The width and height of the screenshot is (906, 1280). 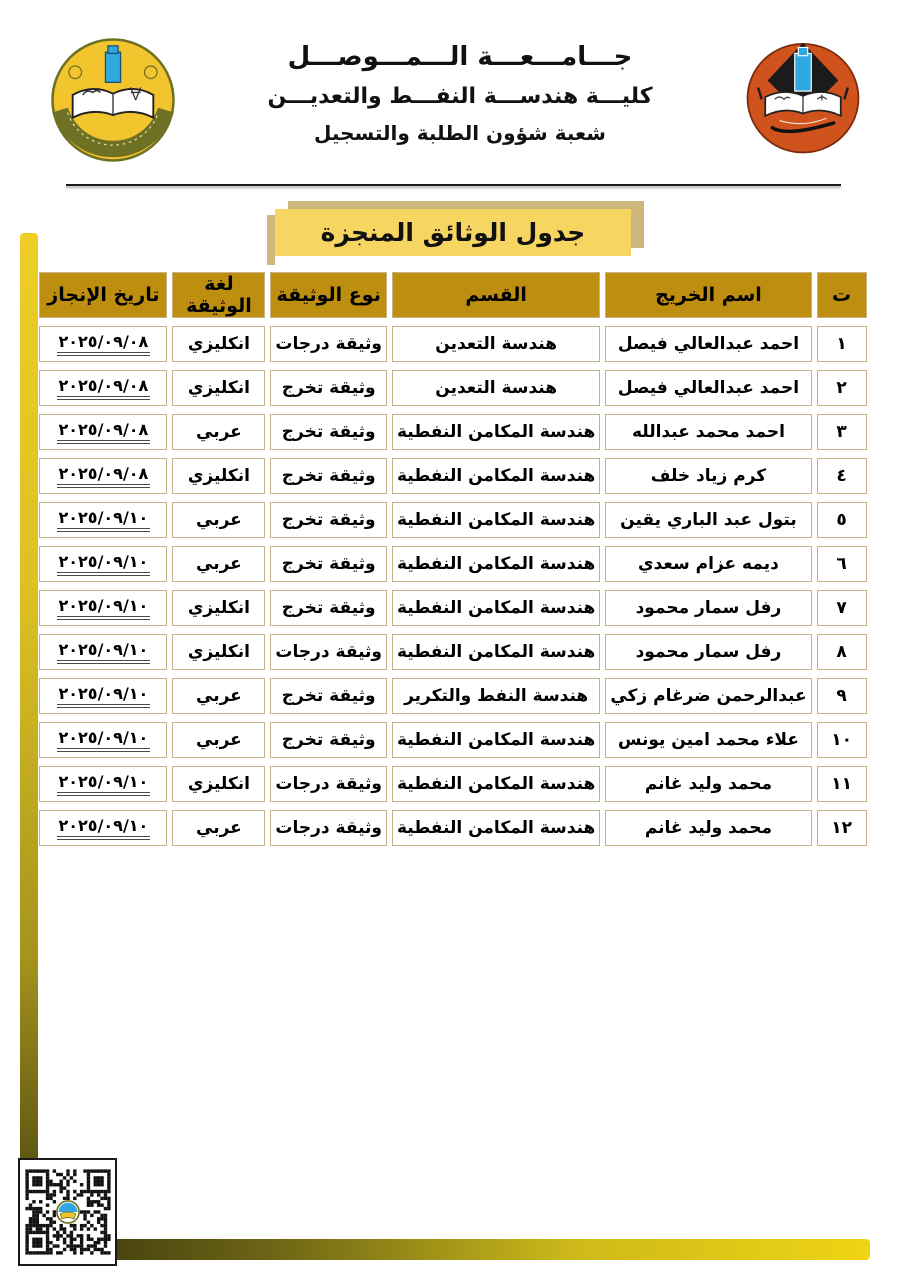 What do you see at coordinates (708, 432) in the screenshot?
I see `cell-graduate-name: احمد محمد عبدالله` at bounding box center [708, 432].